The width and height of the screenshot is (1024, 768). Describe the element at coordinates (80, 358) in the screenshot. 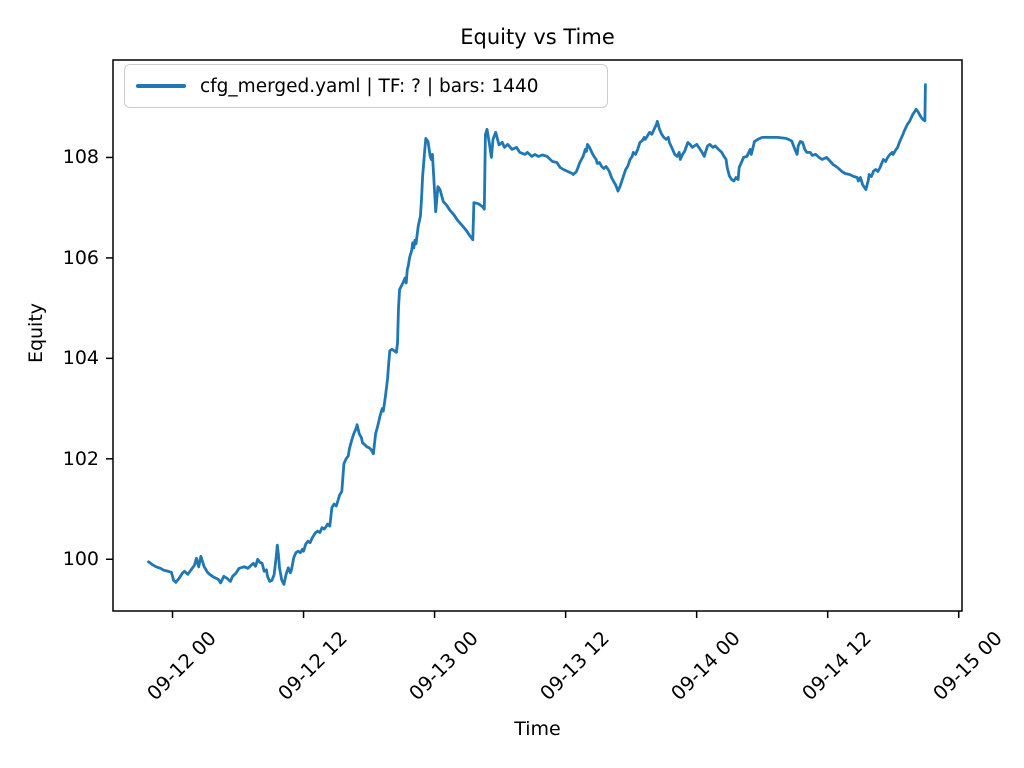

I see `y-tick-label: 104` at that location.